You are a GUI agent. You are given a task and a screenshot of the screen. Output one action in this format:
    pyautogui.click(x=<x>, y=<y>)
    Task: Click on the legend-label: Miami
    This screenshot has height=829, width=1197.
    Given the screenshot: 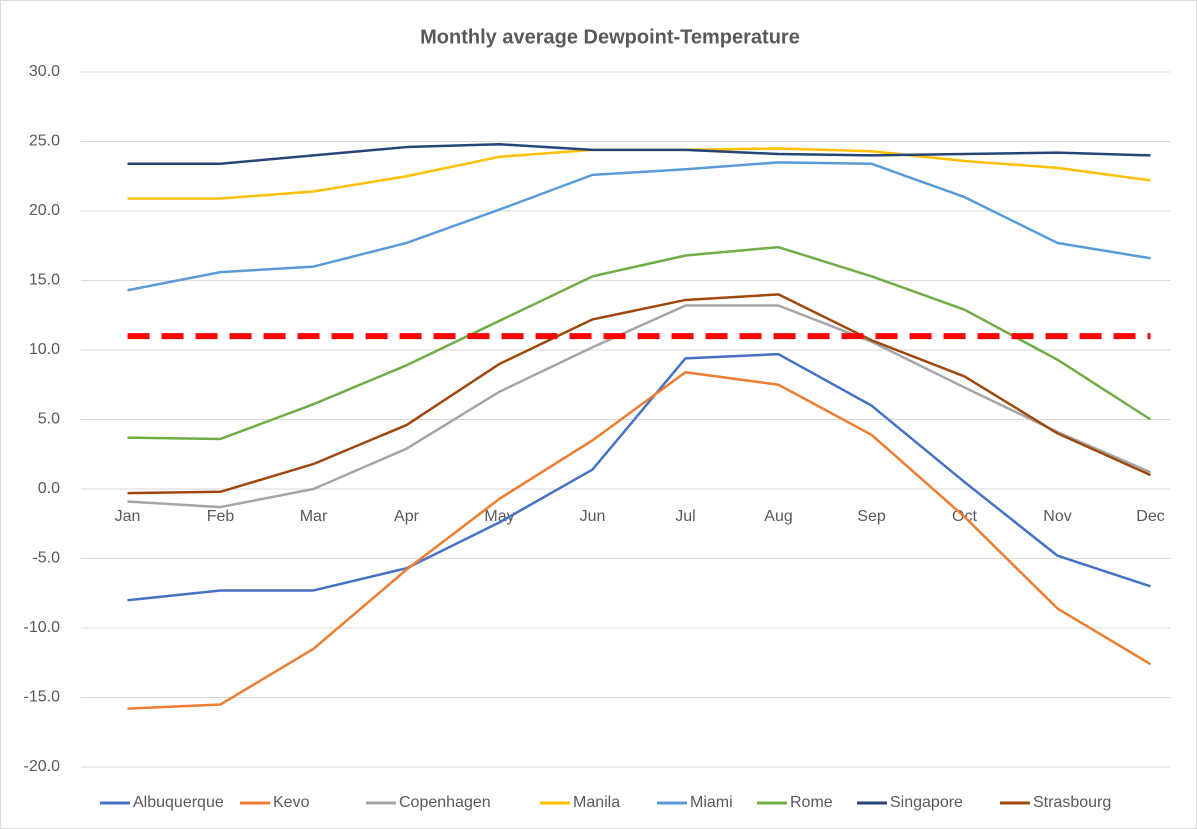 What is the action you would take?
    pyautogui.click(x=711, y=802)
    